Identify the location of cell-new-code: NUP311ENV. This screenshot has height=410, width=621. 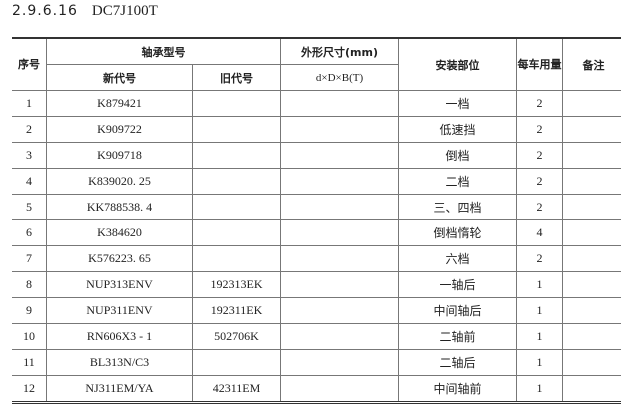
(119, 311).